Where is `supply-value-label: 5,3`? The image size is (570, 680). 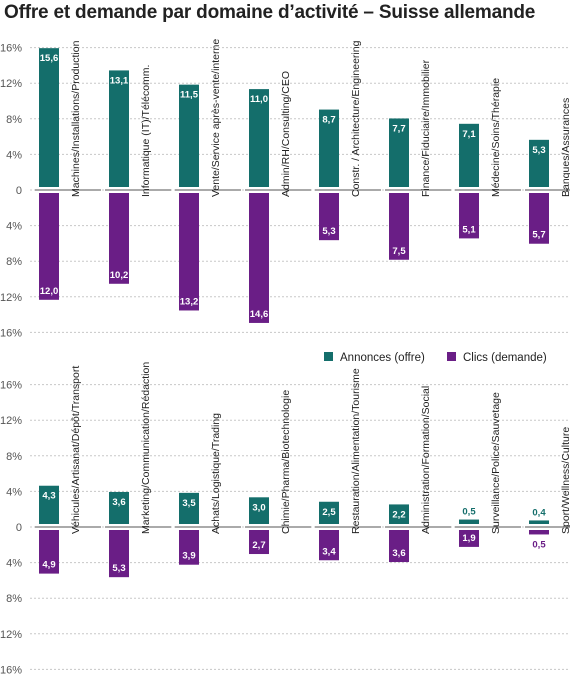
supply-value-label: 5,3 is located at coordinates (538, 150).